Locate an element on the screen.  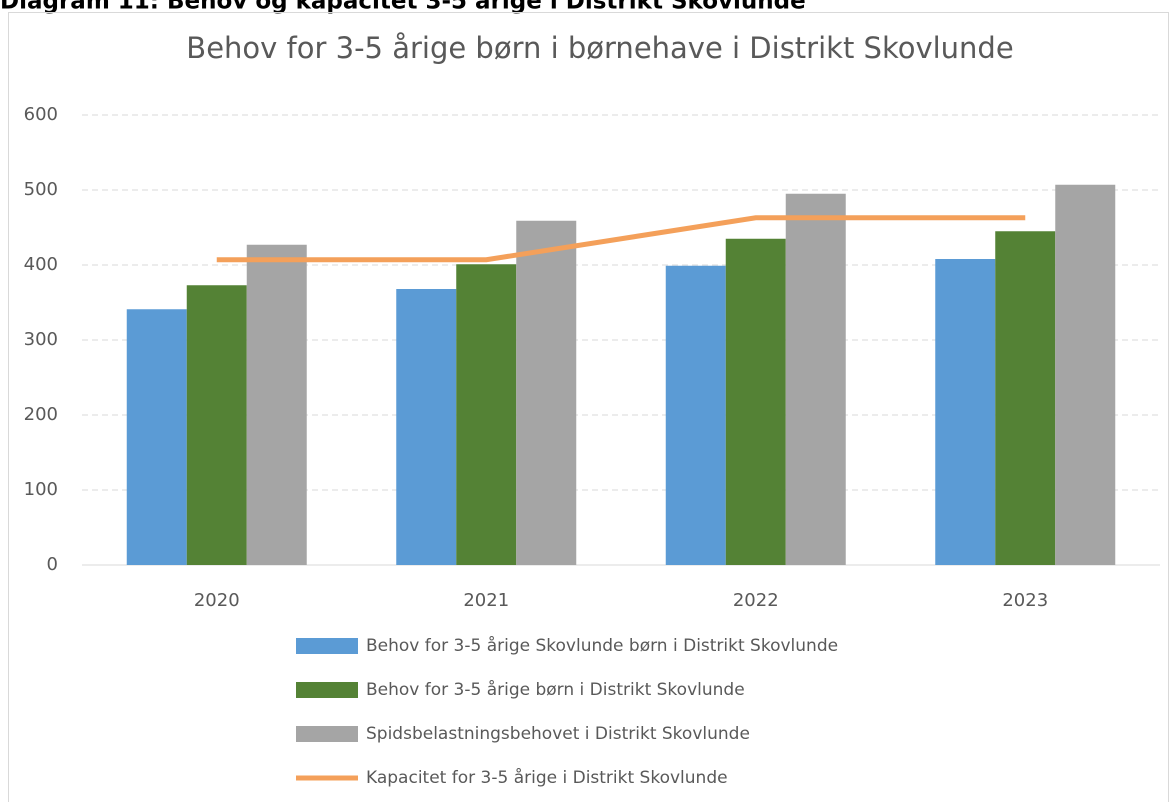
x-tick-label: 2023 is located at coordinates (1025, 600).